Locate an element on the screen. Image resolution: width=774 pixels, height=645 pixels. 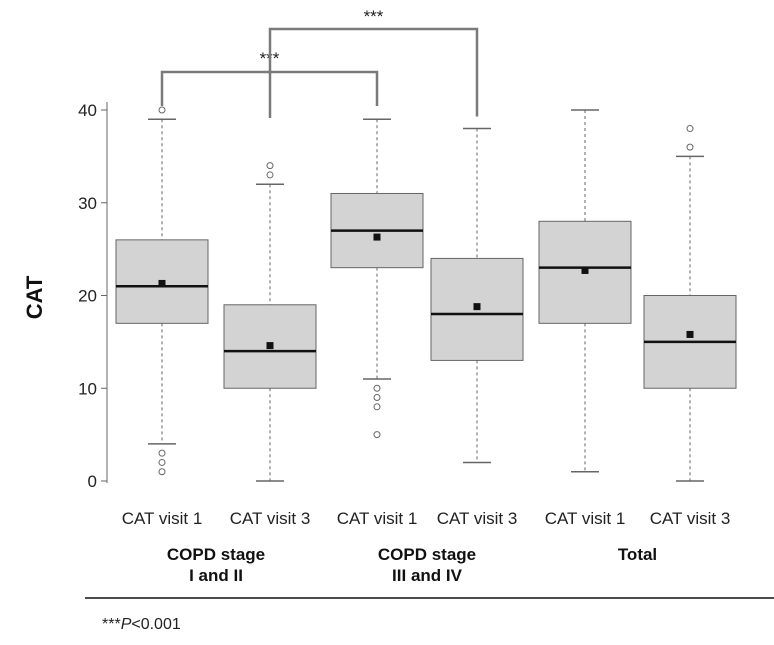
y-tick-label: 0 is located at coordinates (92, 481).